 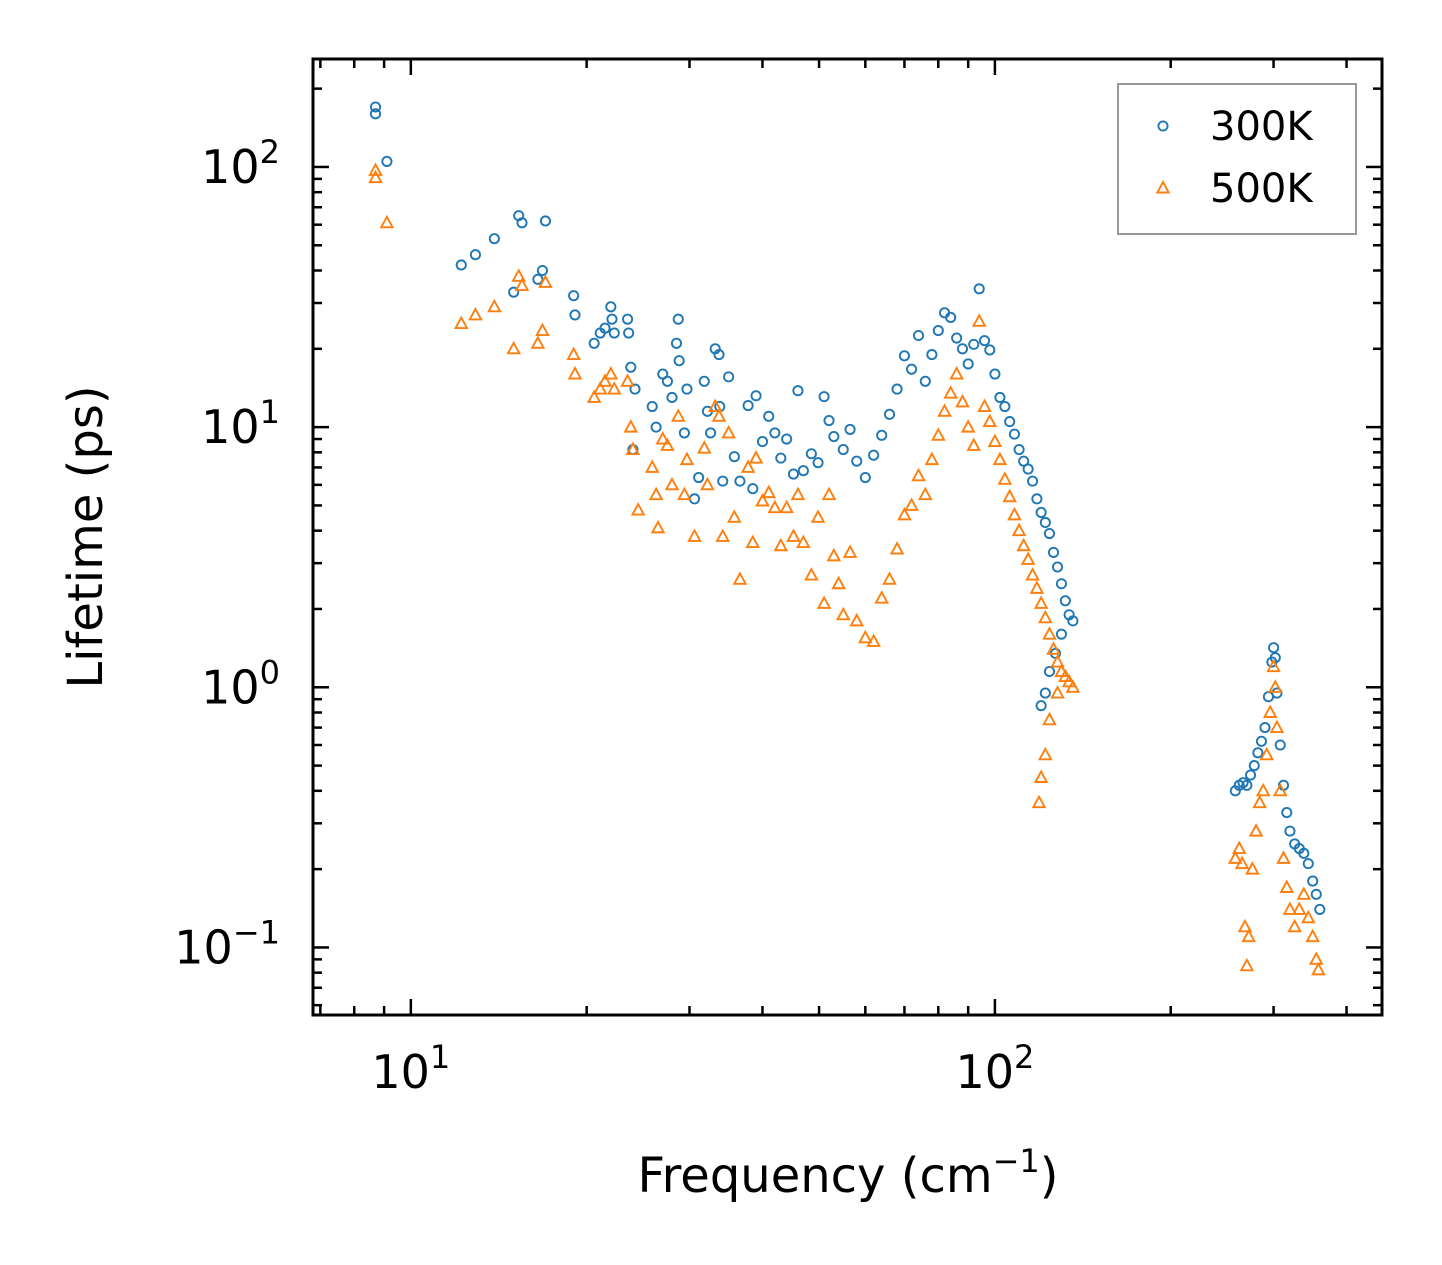 What do you see at coordinates (240, 163) in the screenshot?
I see `y-tick-label: 10²` at bounding box center [240, 163].